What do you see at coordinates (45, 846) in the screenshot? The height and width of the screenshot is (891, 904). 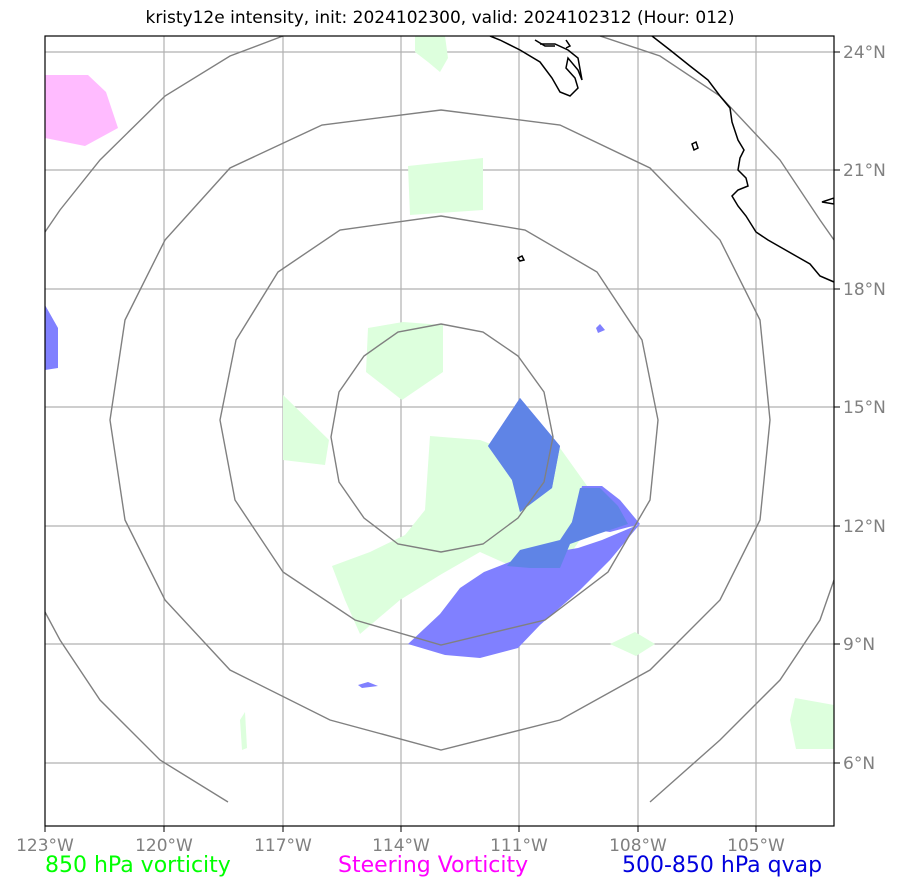 I see `lon-tick-label: 123°W` at bounding box center [45, 846].